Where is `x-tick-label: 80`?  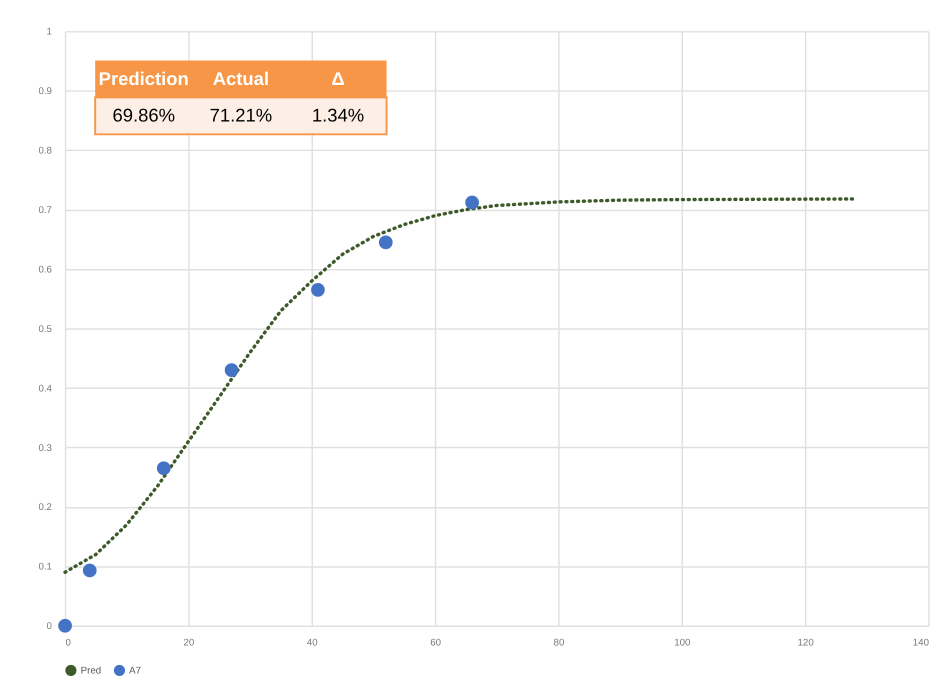
x-tick-label: 80 is located at coordinates (559, 643).